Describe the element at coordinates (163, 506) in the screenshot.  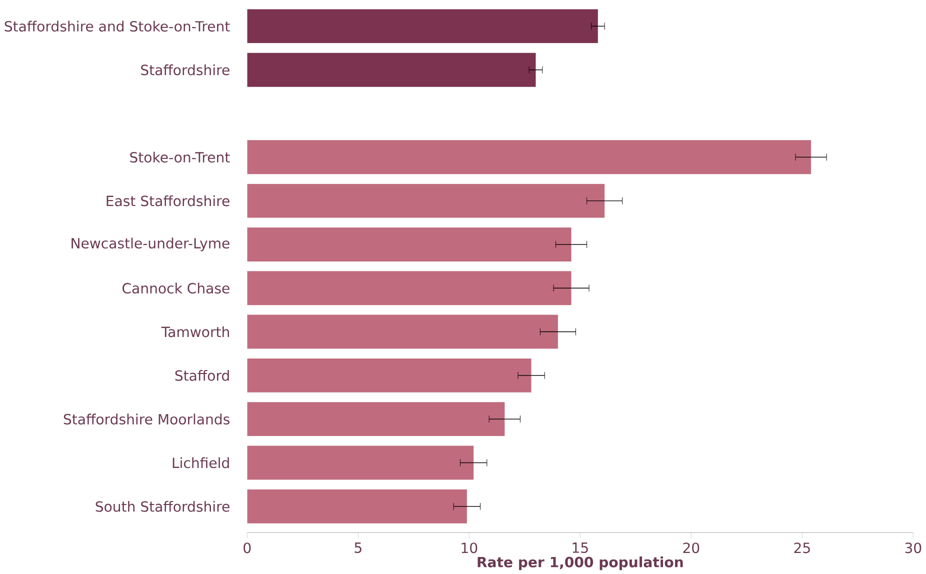
I see `y-tick-label: South Staffordshire` at that location.